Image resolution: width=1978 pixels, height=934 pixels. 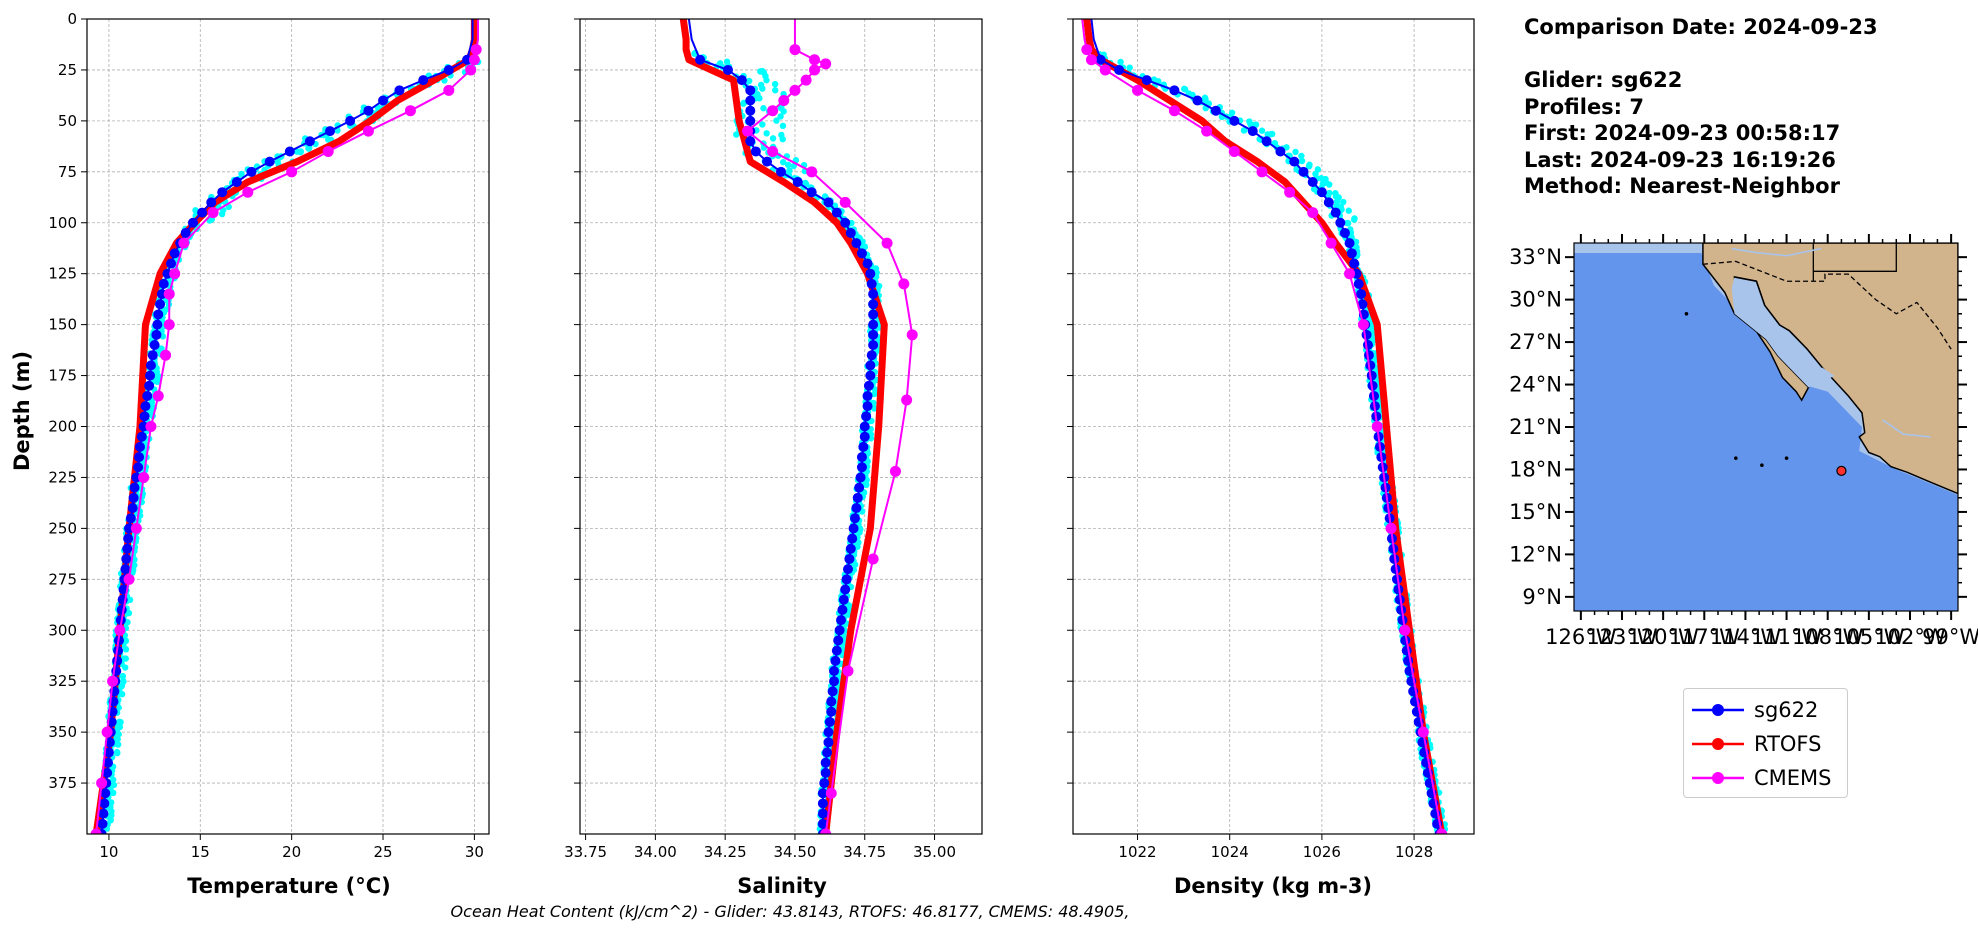 What do you see at coordinates (291, 852) in the screenshot?
I see `x-tick-label: 20` at bounding box center [291, 852].